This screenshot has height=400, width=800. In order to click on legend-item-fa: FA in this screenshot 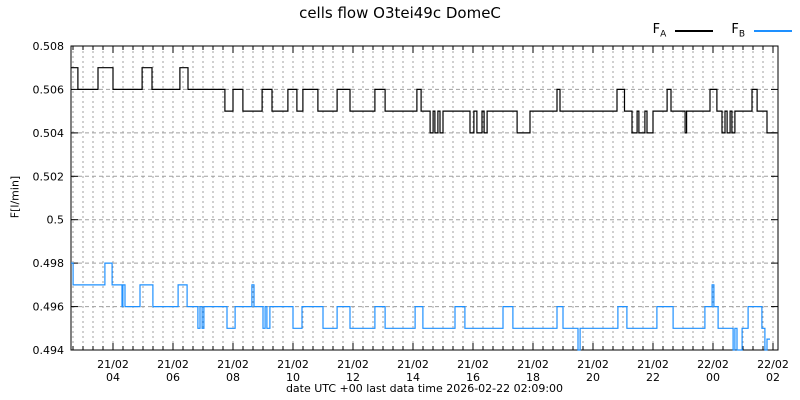, I will do `click(683, 31)`.